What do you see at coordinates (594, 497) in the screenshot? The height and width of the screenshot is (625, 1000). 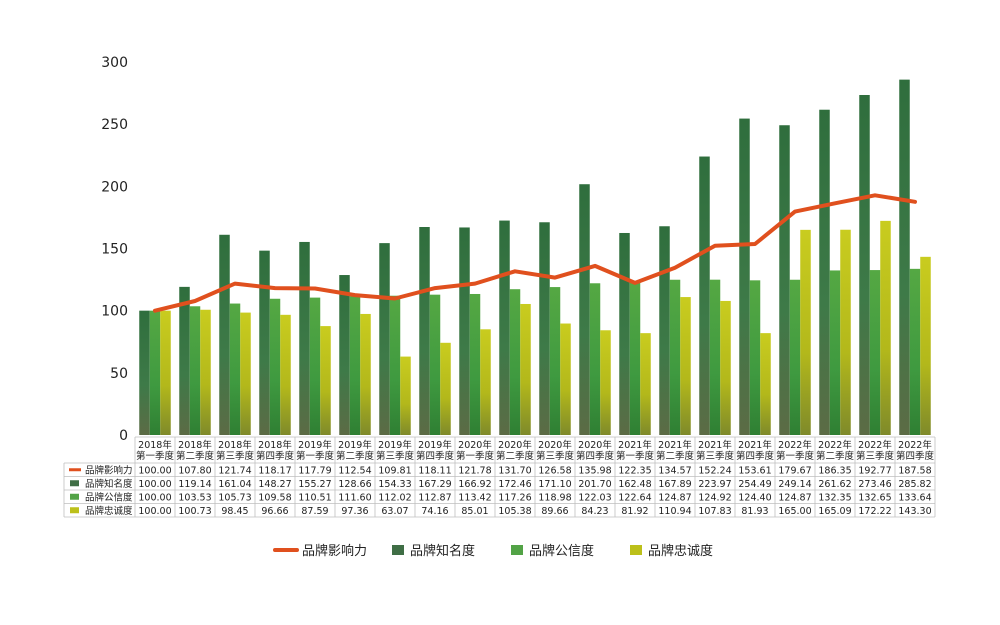 I see `data-label: 122.03` at bounding box center [594, 497].